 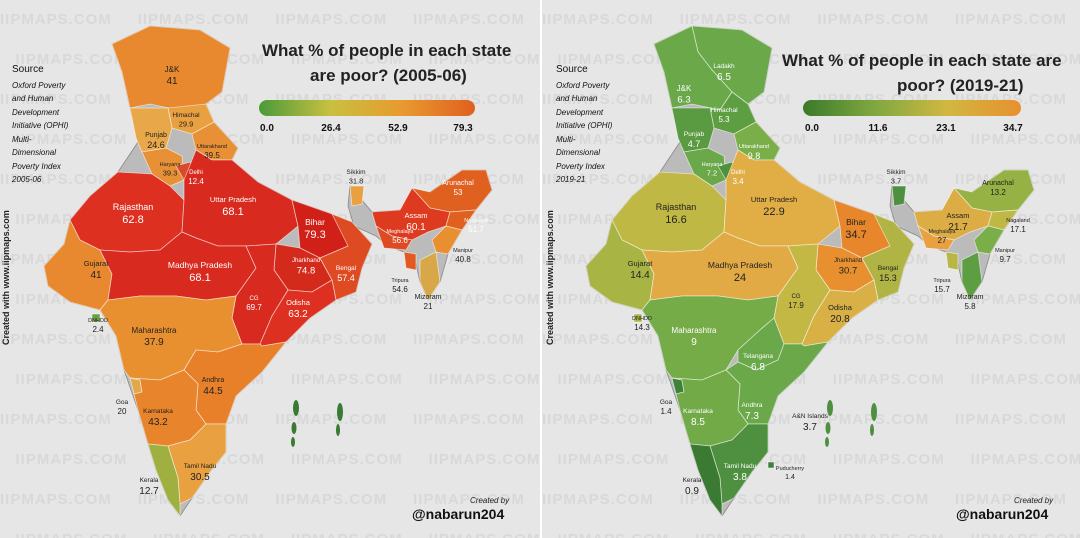 I want to click on state-value-delhi: 3.4, so click(x=738, y=181).